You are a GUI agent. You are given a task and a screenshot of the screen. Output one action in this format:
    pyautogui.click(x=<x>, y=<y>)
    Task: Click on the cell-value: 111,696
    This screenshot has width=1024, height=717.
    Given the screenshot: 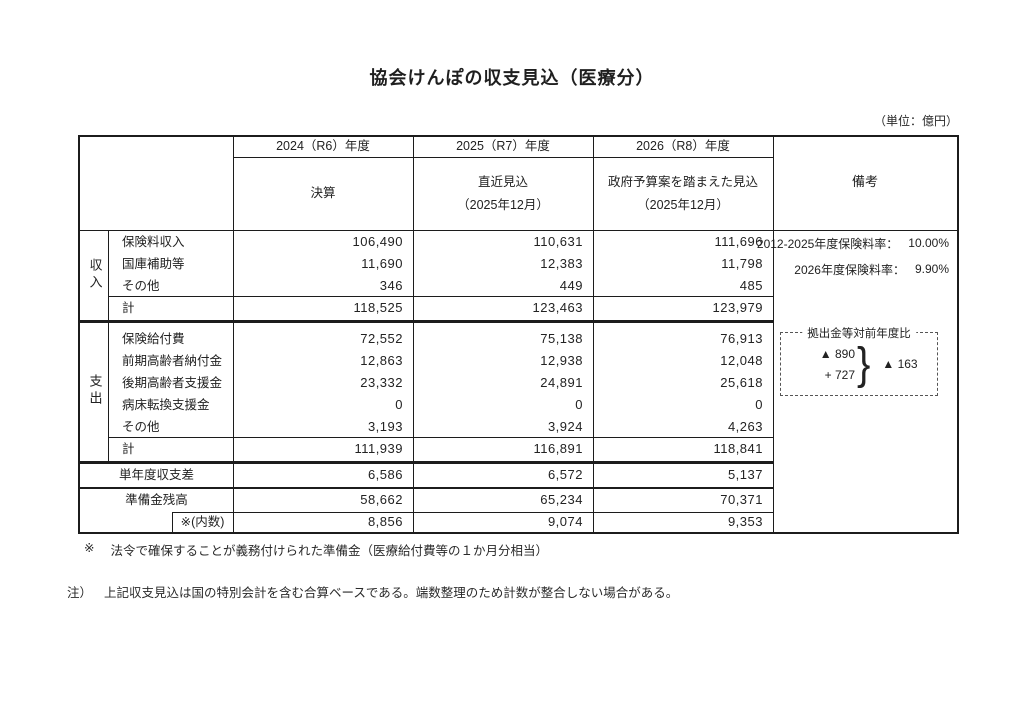 What is the action you would take?
    pyautogui.click(x=738, y=241)
    